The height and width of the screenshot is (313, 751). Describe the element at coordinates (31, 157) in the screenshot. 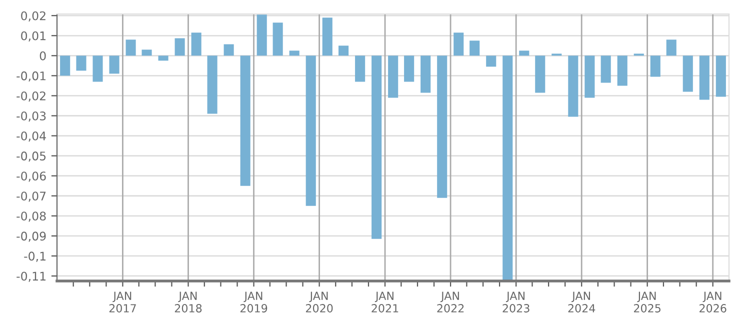

I see `y-tick-label: -0,05` at that location.